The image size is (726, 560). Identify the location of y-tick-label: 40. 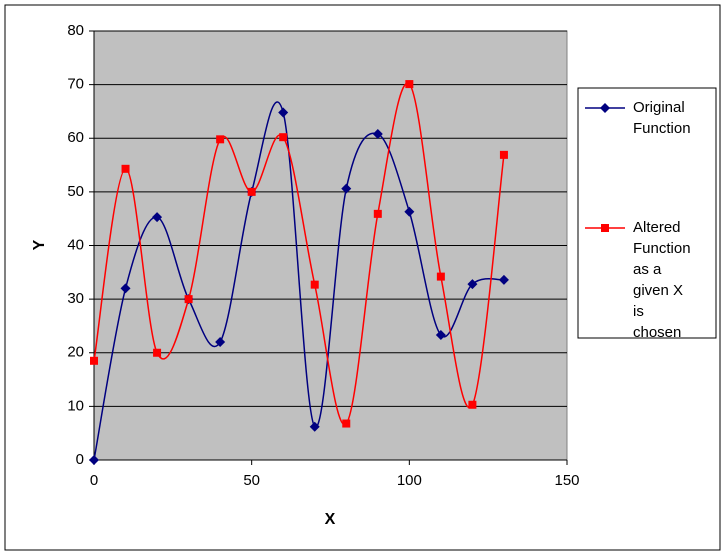
(75, 244).